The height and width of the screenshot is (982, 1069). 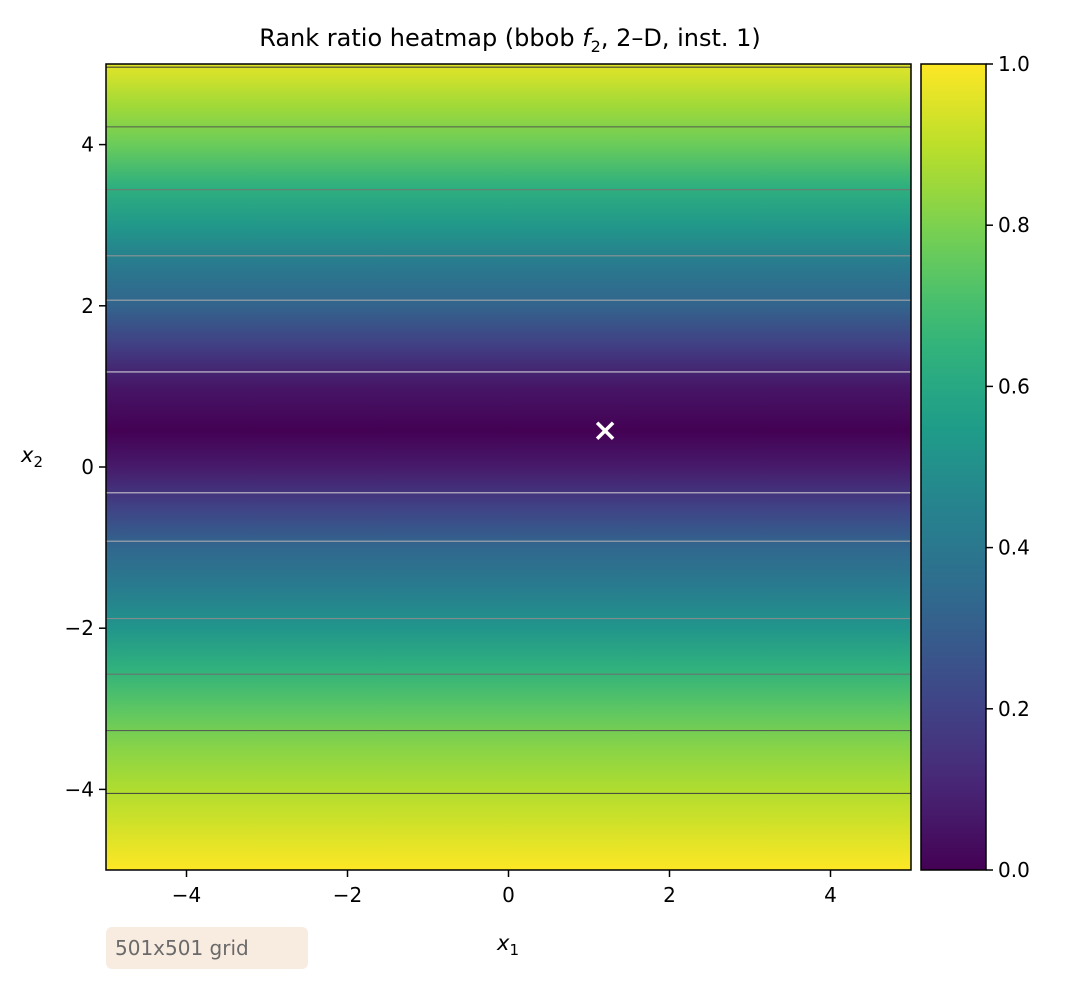 I want to click on colorbar-tick-label: 0.6, so click(x=1014, y=386).